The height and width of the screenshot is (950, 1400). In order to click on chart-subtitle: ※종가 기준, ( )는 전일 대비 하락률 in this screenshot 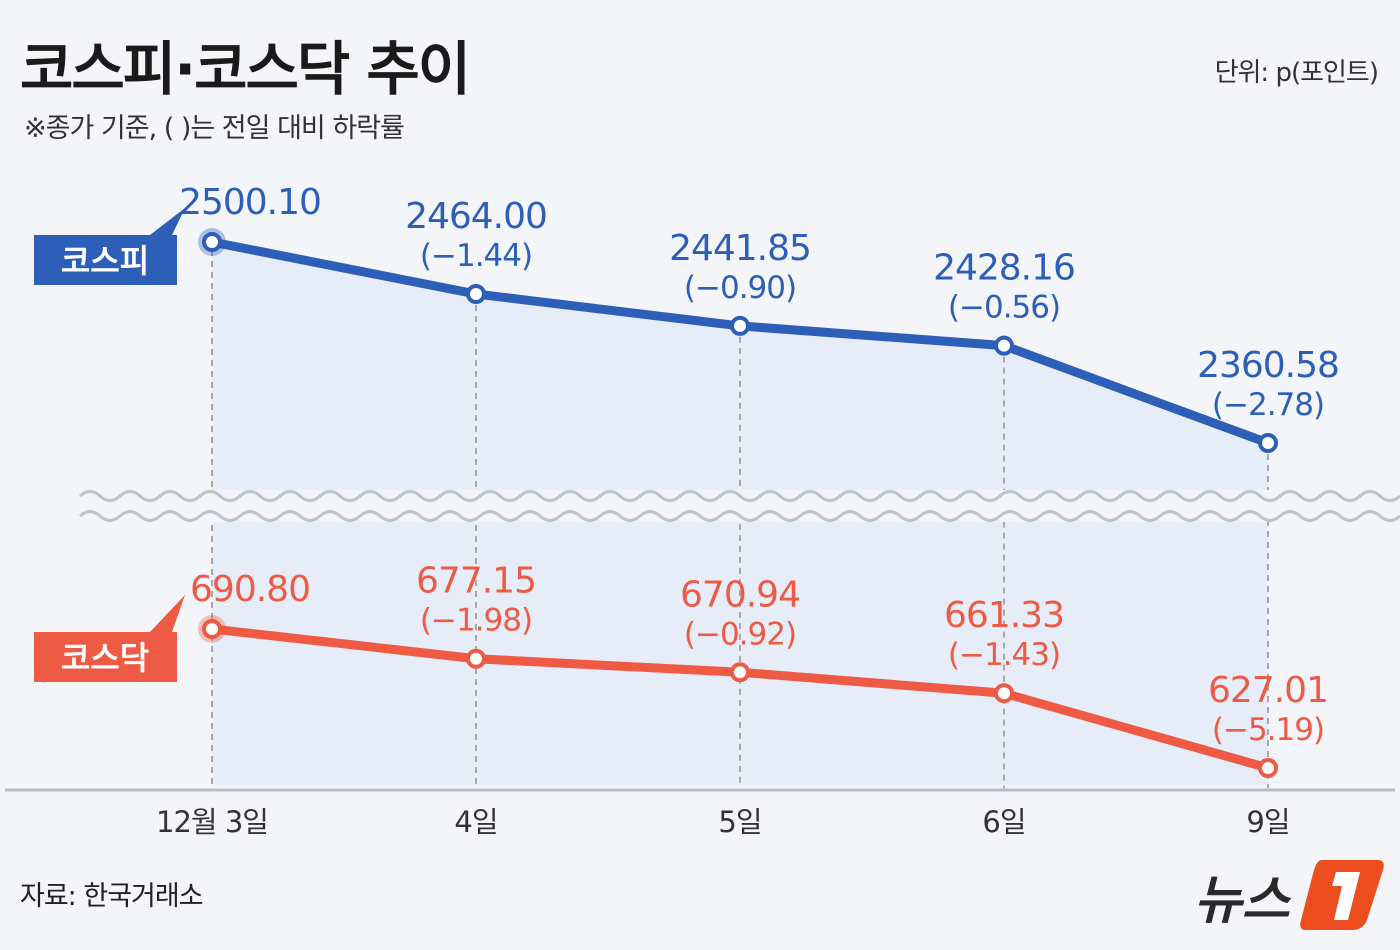, I will do `click(214, 128)`.